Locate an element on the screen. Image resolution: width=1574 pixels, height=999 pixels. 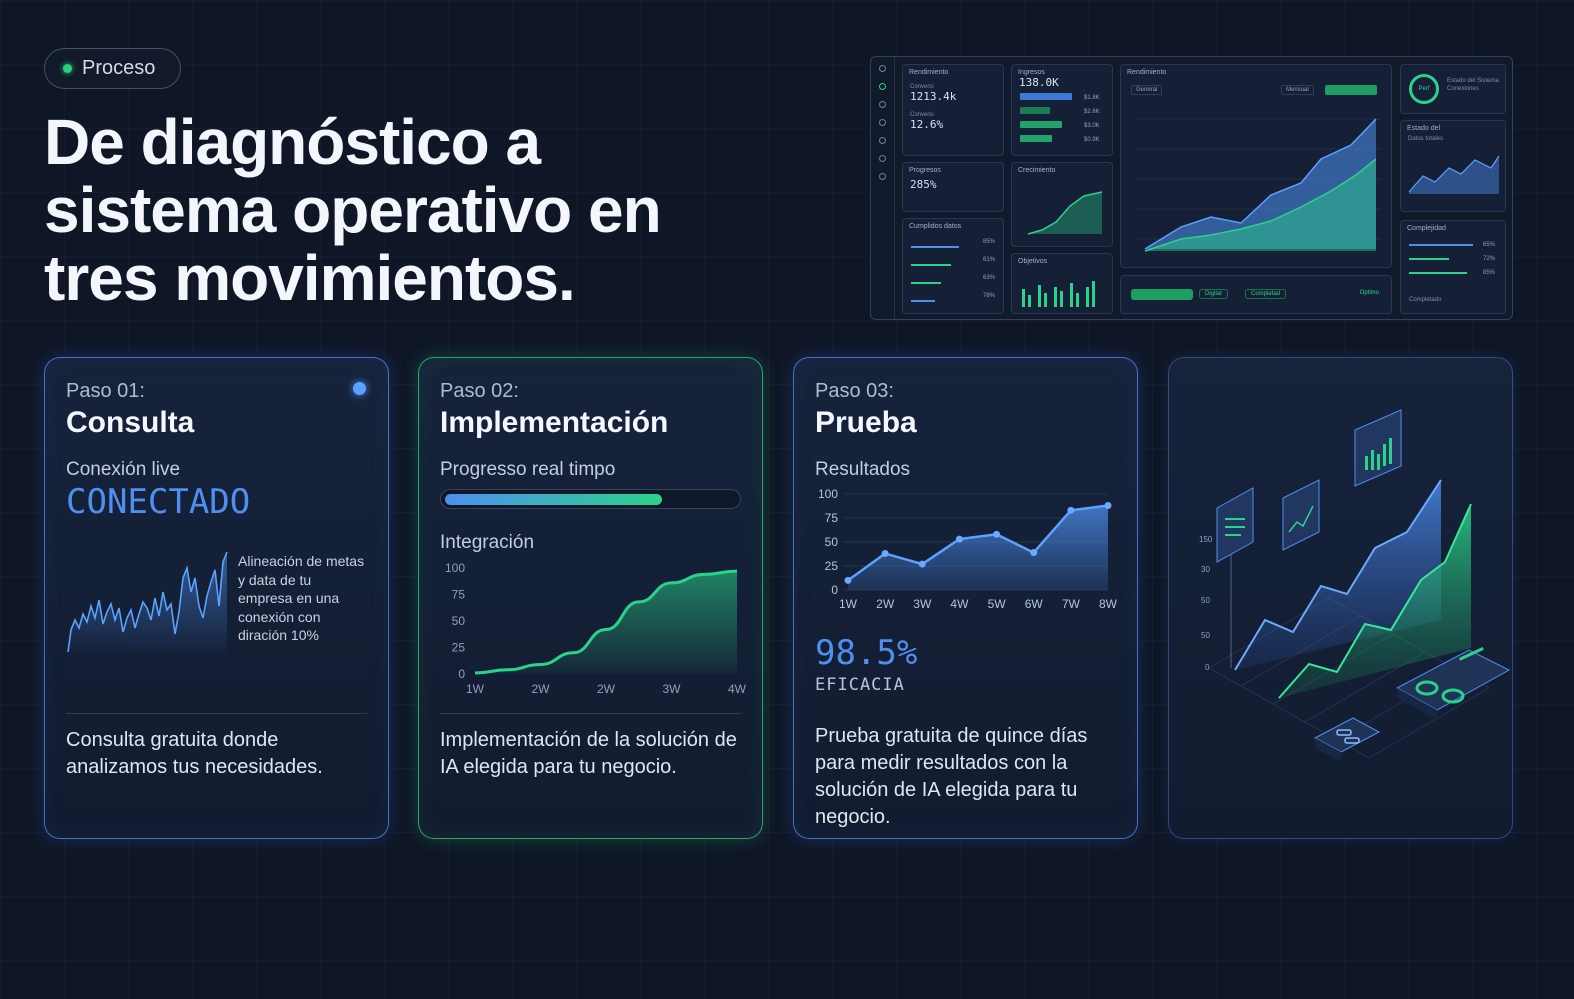
progresos-title: Progresos is located at coordinates (925, 170).